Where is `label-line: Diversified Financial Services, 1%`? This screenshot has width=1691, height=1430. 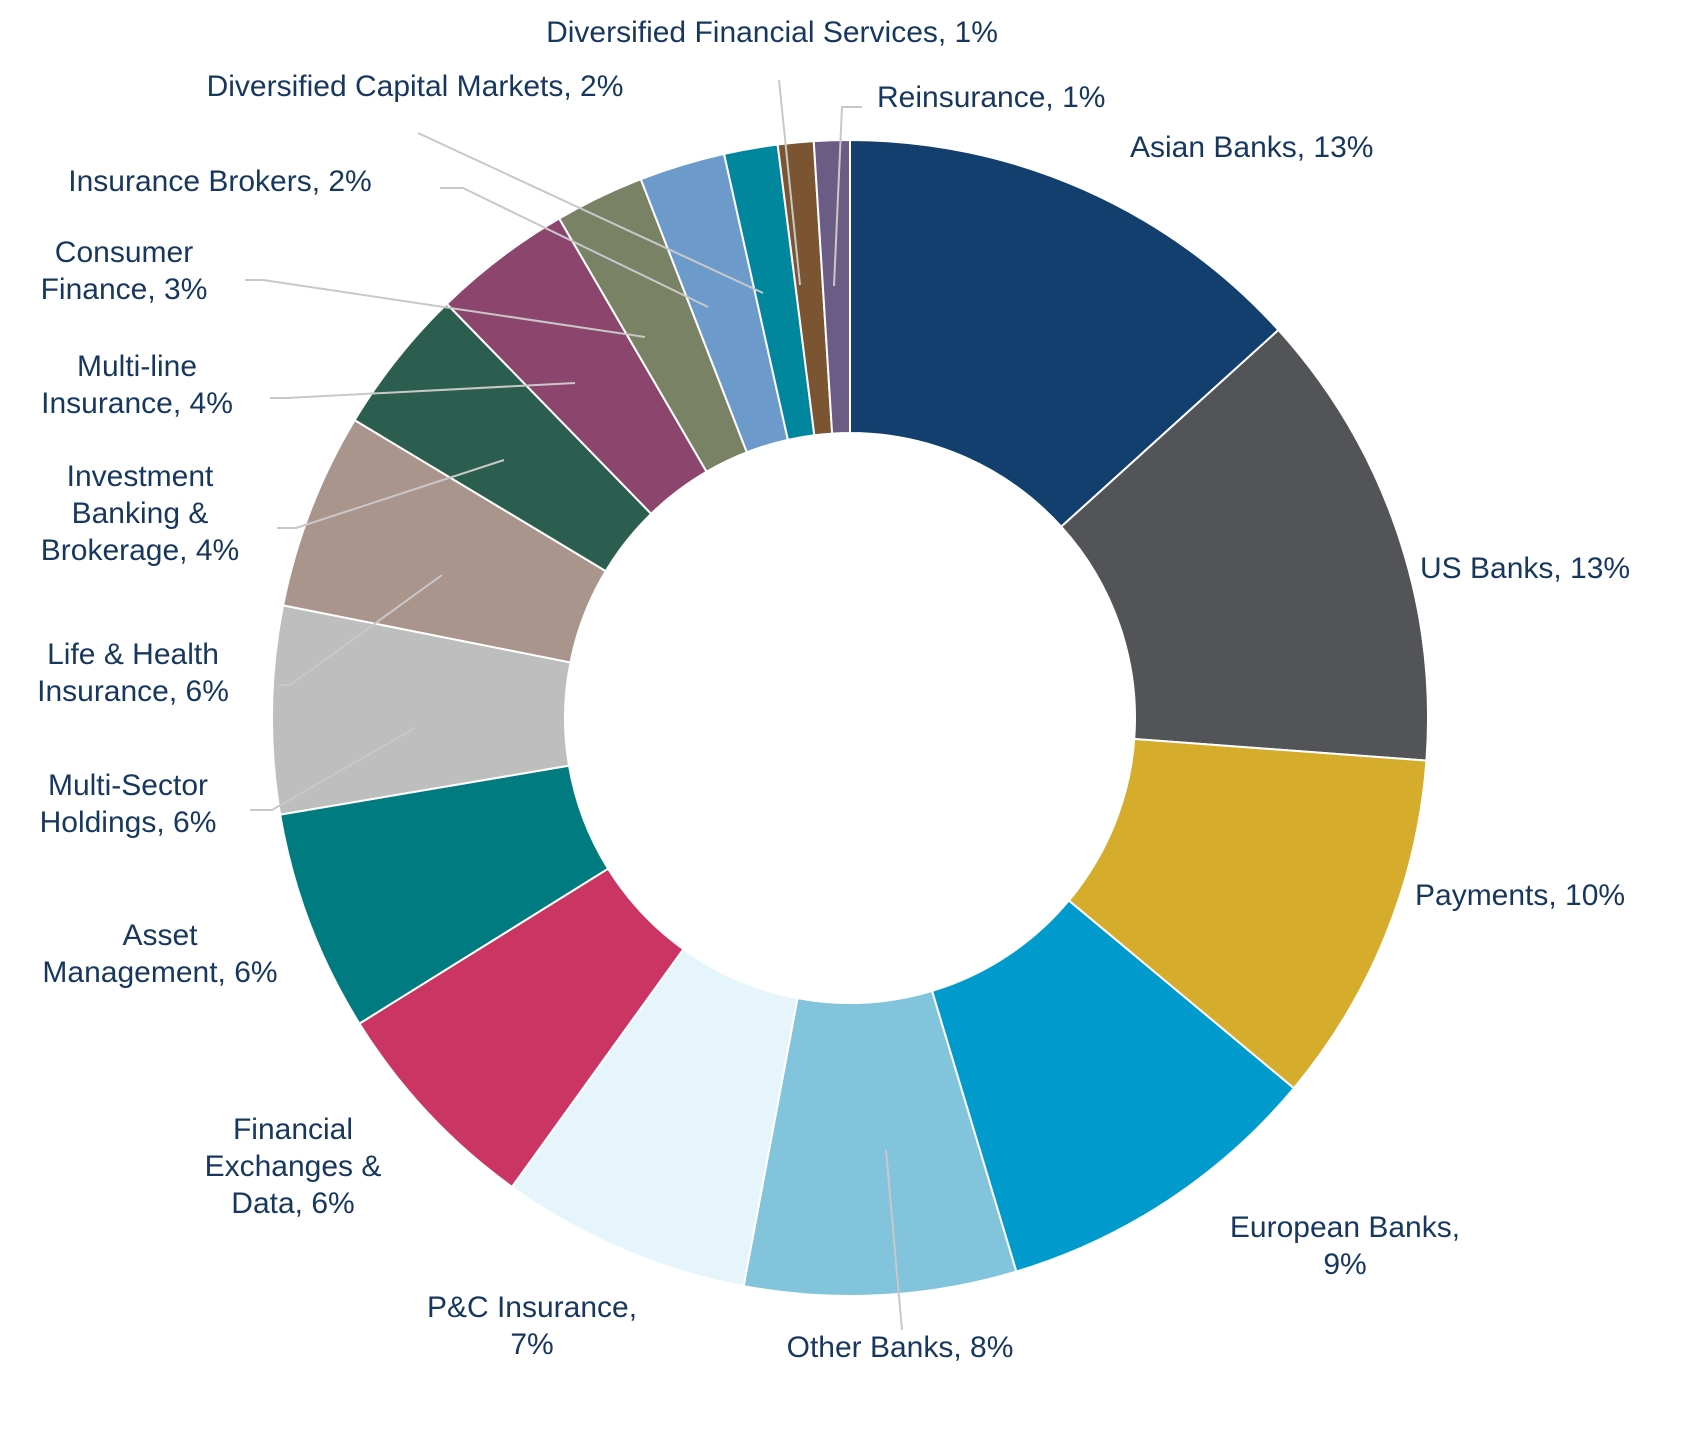 label-line: Diversified Financial Services, 1% is located at coordinates (772, 32).